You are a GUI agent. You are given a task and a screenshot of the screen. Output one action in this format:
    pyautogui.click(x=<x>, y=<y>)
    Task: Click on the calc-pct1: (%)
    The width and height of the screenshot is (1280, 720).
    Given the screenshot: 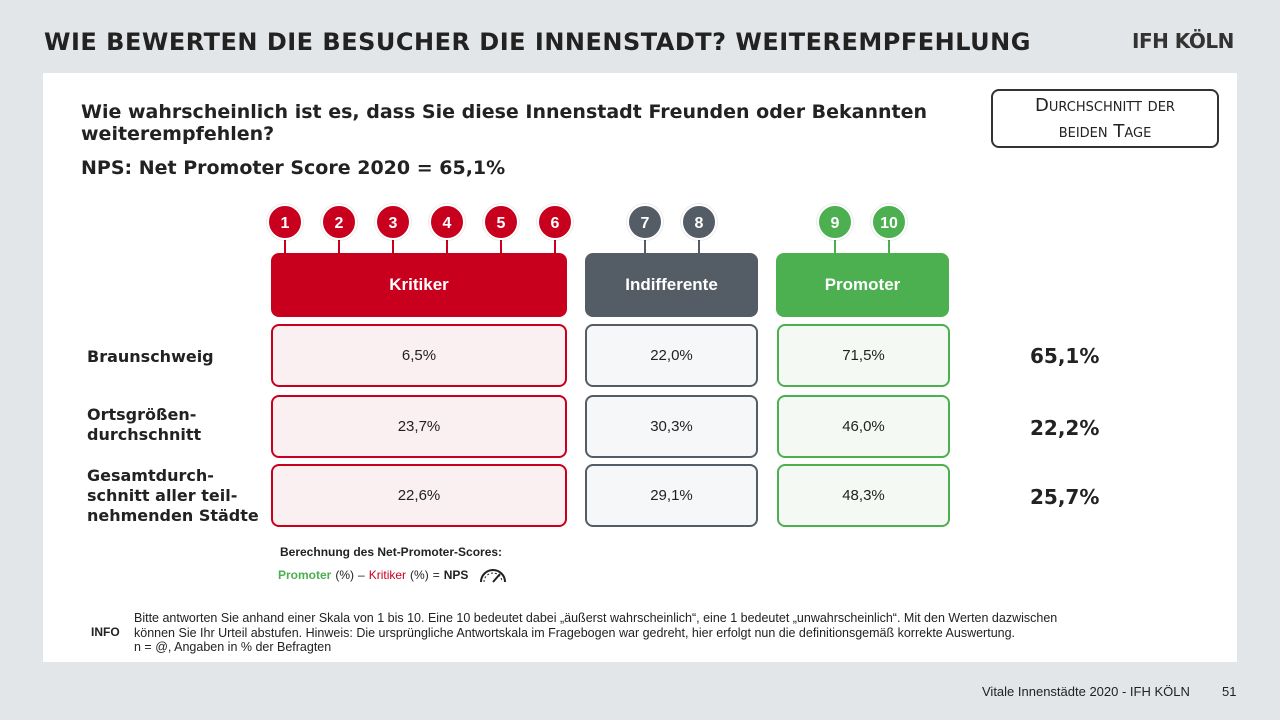 What is the action you would take?
    pyautogui.click(x=345, y=575)
    